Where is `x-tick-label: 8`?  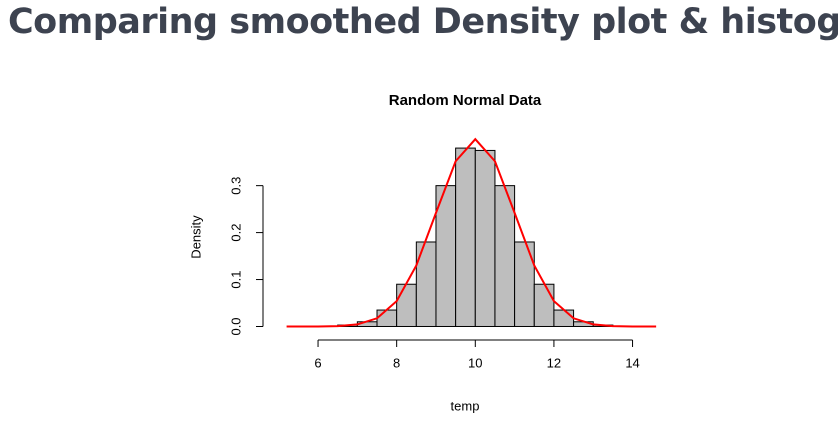 x-tick-label: 8 is located at coordinates (396, 362).